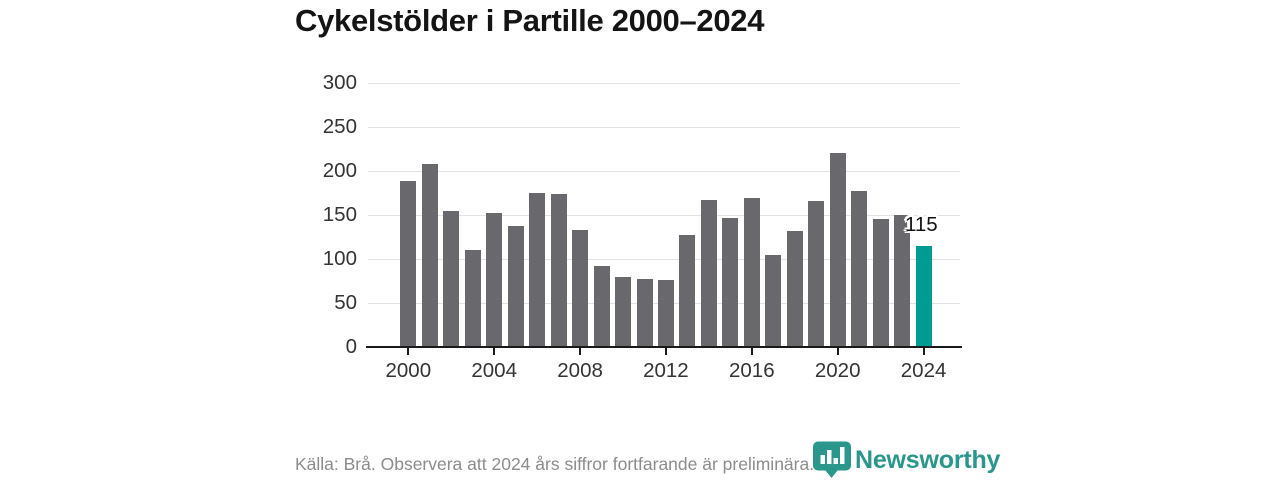 This screenshot has height=480, width=1280. I want to click on x-axis-tick-2000, so click(408, 351).